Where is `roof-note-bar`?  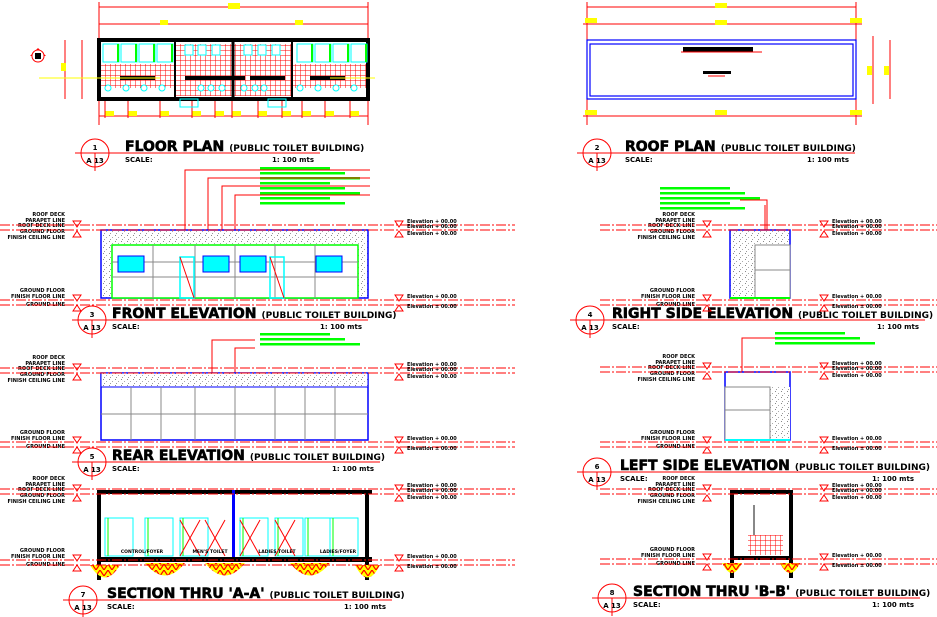 roof-note-bar is located at coordinates (718, 49).